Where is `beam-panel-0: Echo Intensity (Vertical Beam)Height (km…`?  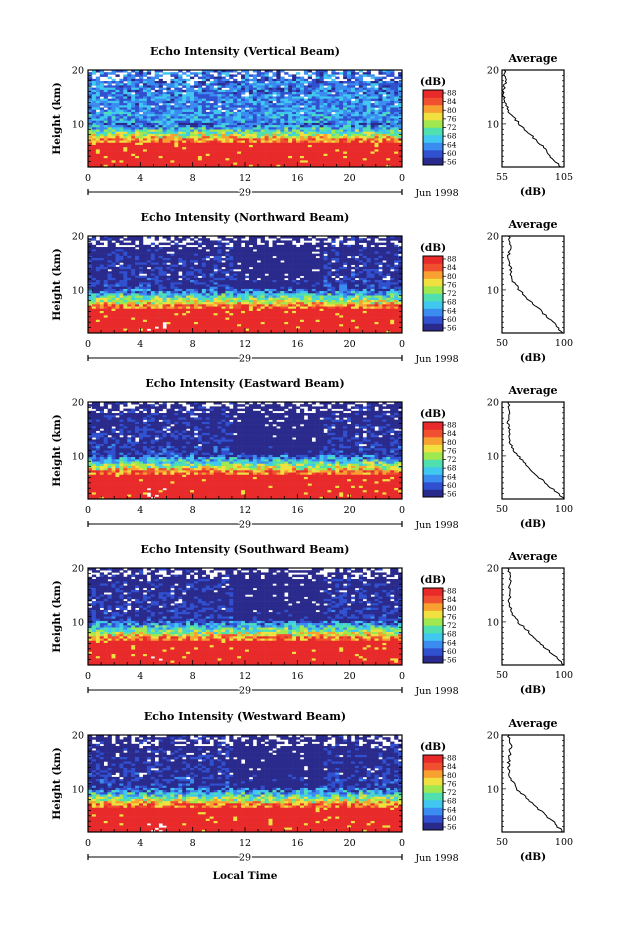
beam-panel-0: Echo Intensity (Vertical Beam)Height (km… is located at coordinates (312, 122).